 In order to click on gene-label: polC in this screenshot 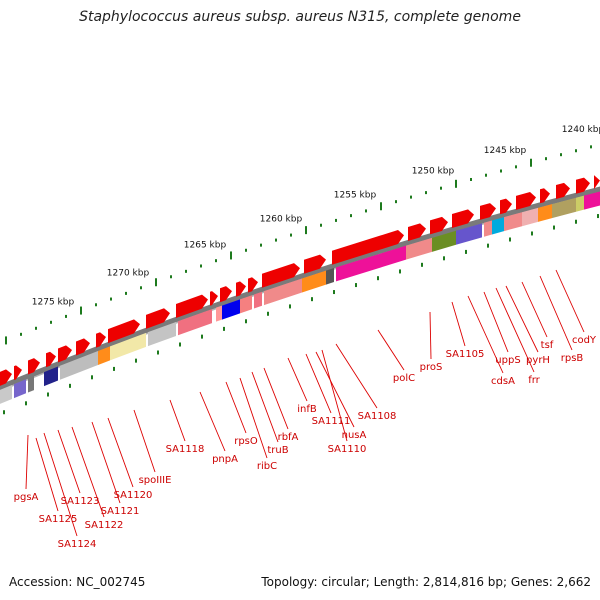, I will do `click(404, 378)`.